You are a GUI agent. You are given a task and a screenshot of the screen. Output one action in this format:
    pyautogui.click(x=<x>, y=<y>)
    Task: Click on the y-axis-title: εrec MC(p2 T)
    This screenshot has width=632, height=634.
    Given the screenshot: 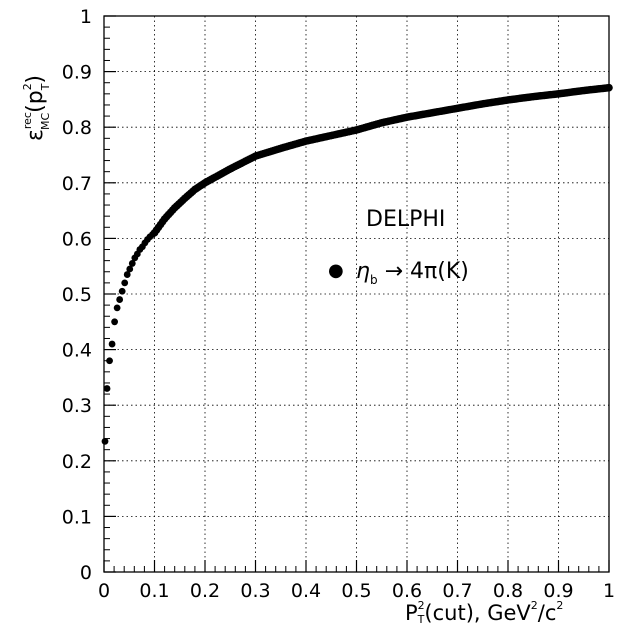 What is the action you would take?
    pyautogui.click(x=36, y=108)
    